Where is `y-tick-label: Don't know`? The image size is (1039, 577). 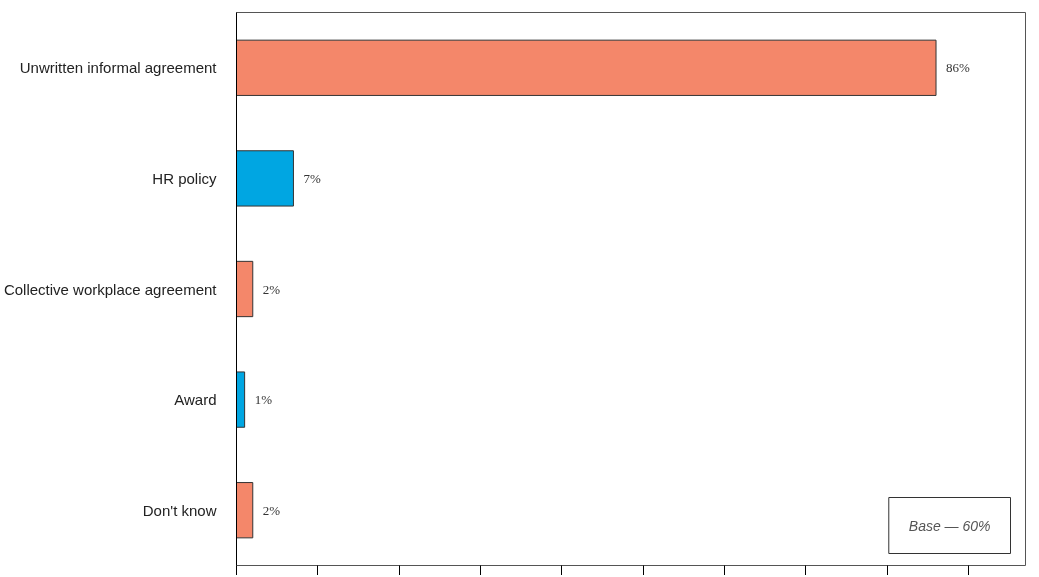
y-tick-label: Don't know is located at coordinates (179, 510).